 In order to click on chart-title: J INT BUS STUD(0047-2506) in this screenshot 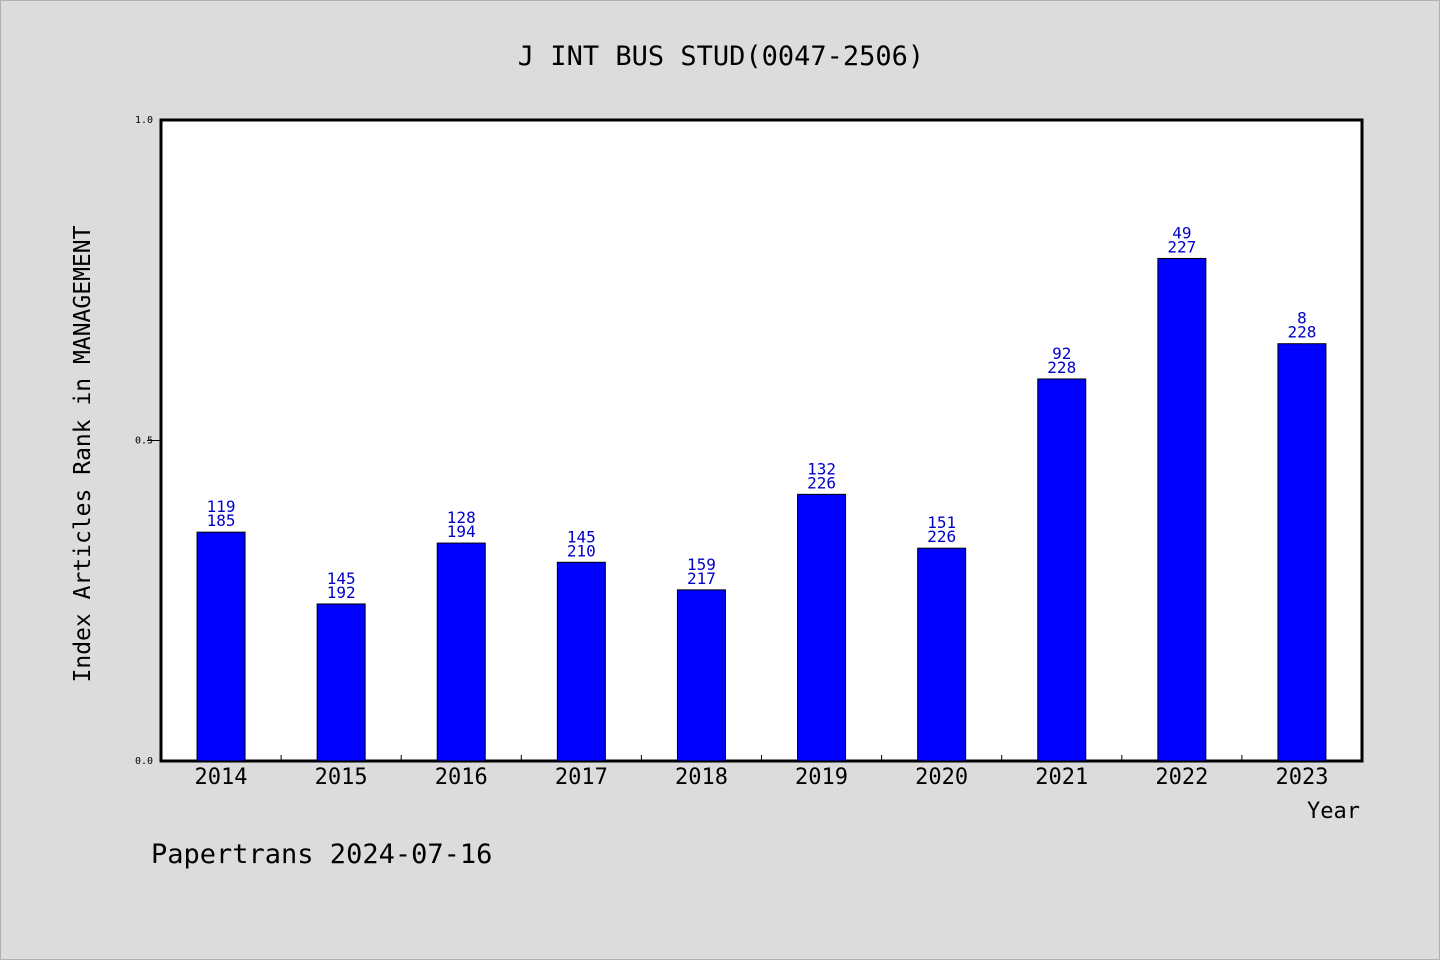, I will do `click(721, 56)`.